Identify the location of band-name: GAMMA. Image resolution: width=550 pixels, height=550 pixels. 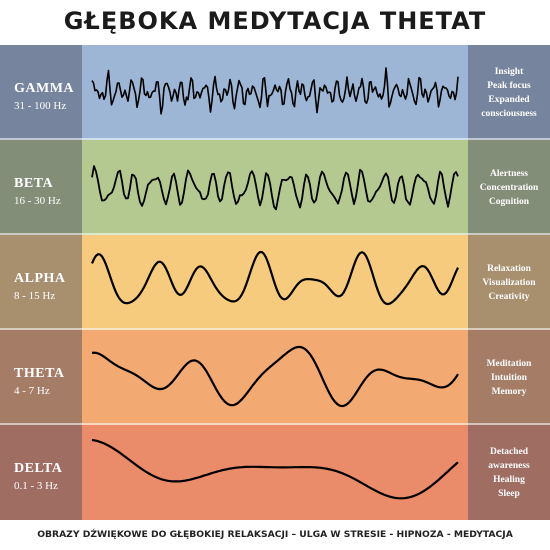
(44, 88).